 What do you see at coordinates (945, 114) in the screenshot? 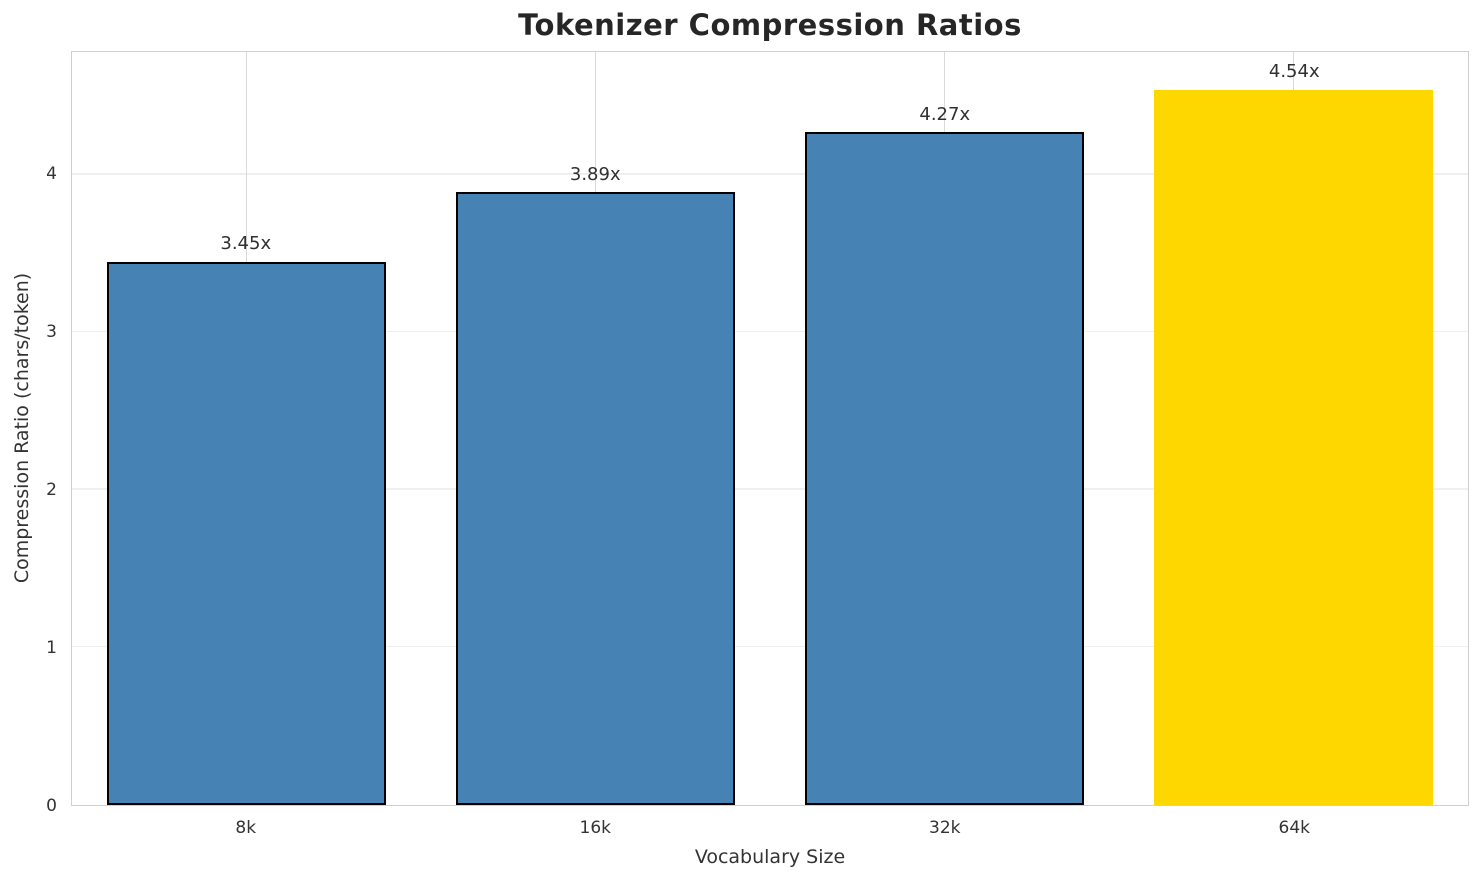
I see `bar-value-label-32k: 4.27x` at bounding box center [945, 114].